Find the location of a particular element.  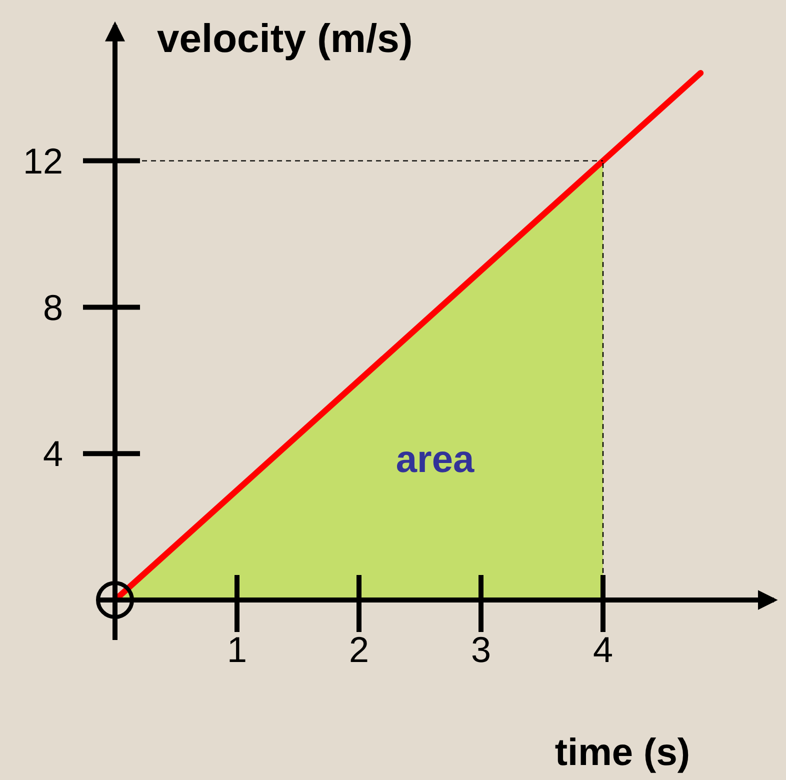

x-tick-label: 2 is located at coordinates (359, 649).